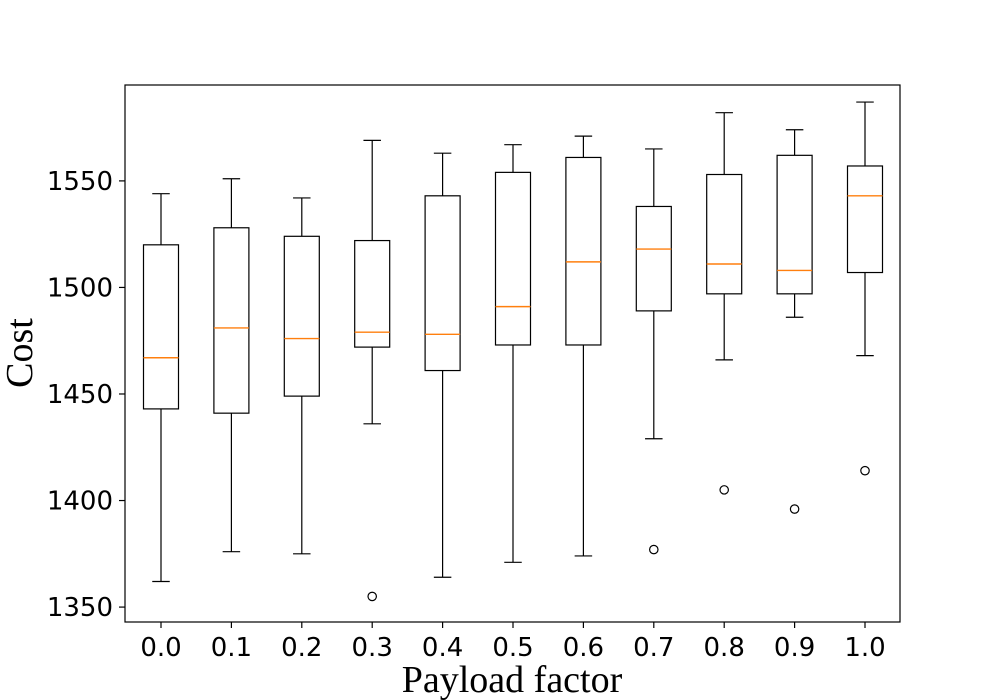 The height and width of the screenshot is (700, 1000). Describe the element at coordinates (80, 288) in the screenshot. I see `y-tick-label: 1500` at that location.